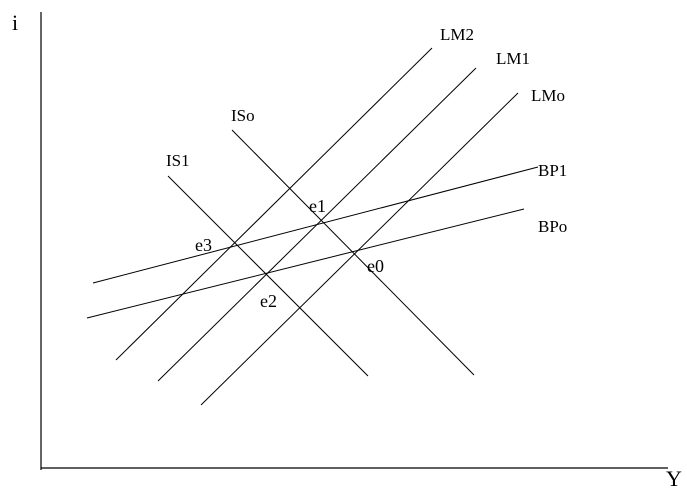  Describe the element at coordinates (674, 478) in the screenshot. I see `x-axis-label: Y` at that location.